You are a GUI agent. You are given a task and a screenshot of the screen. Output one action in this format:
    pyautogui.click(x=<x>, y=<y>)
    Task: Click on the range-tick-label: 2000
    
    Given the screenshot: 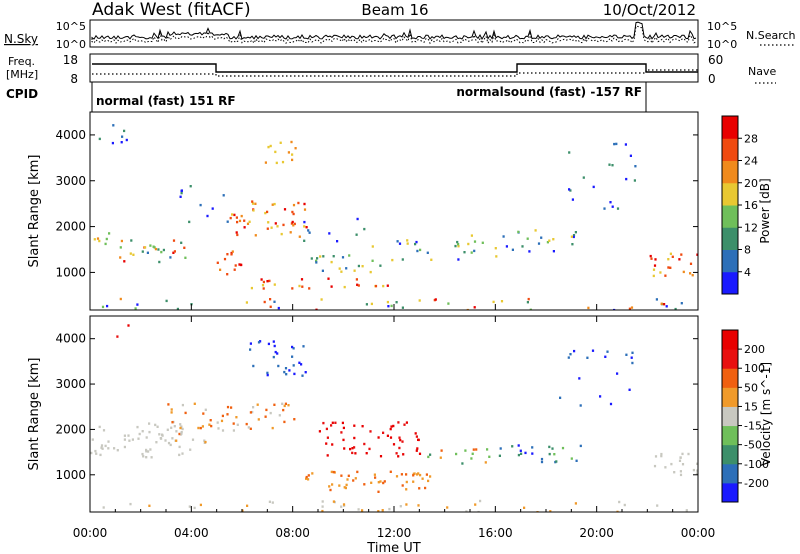 What is the action you would take?
    pyautogui.click(x=70, y=227)
    